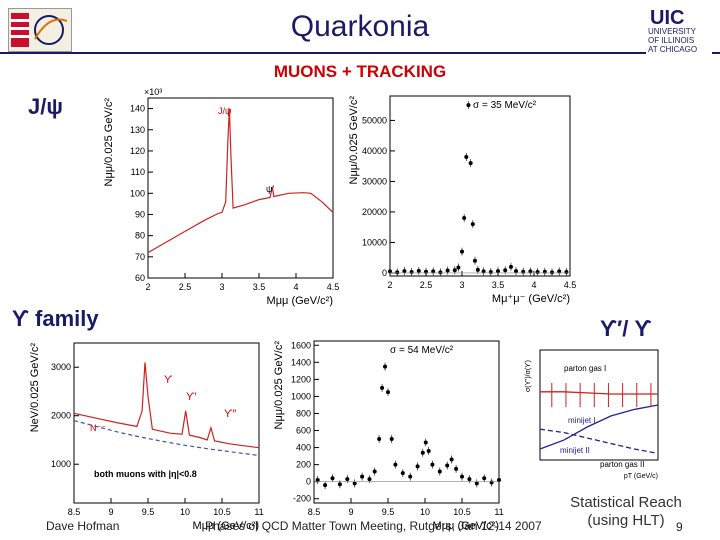 The width and height of the screenshot is (720, 540). I want to click on y-tick-label: 70, so click(140, 257).